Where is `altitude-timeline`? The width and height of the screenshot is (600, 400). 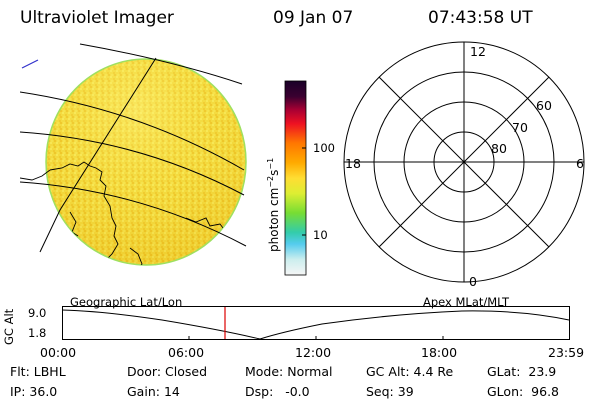
altitude-timeline is located at coordinates (316, 323).